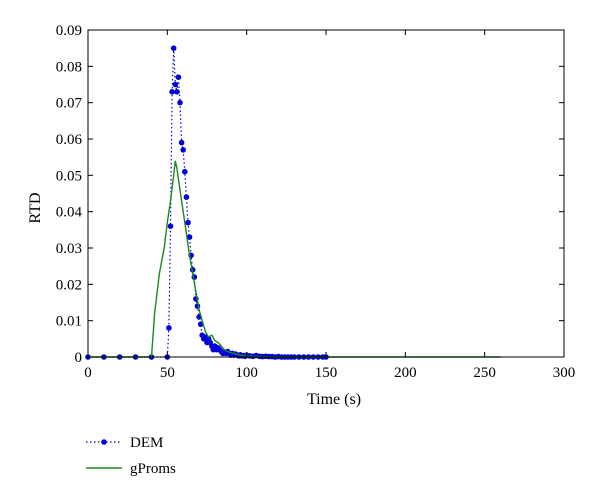  What do you see at coordinates (564, 373) in the screenshot?
I see `x-tick-label: 300` at bounding box center [564, 373].